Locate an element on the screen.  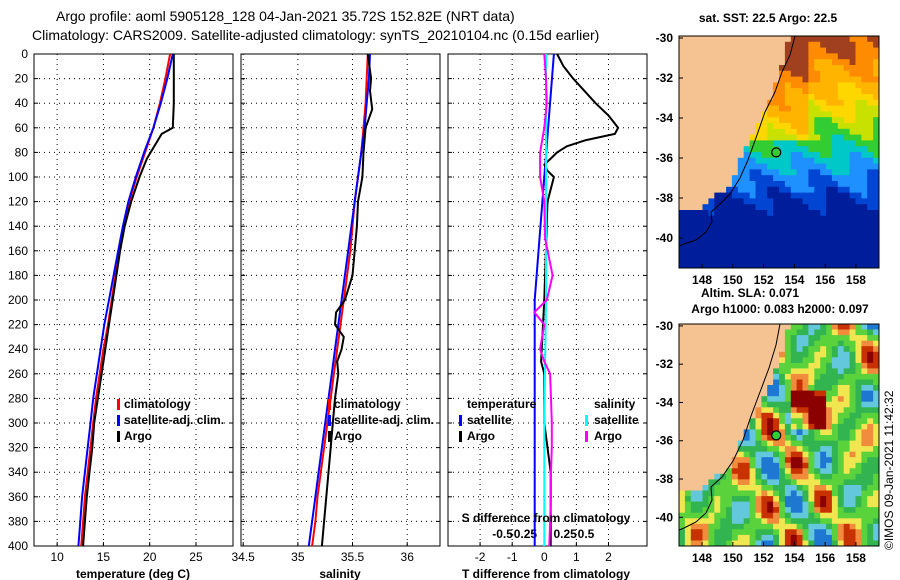
s-difference-xlabel: S difference from climatology is located at coordinates (546, 518).